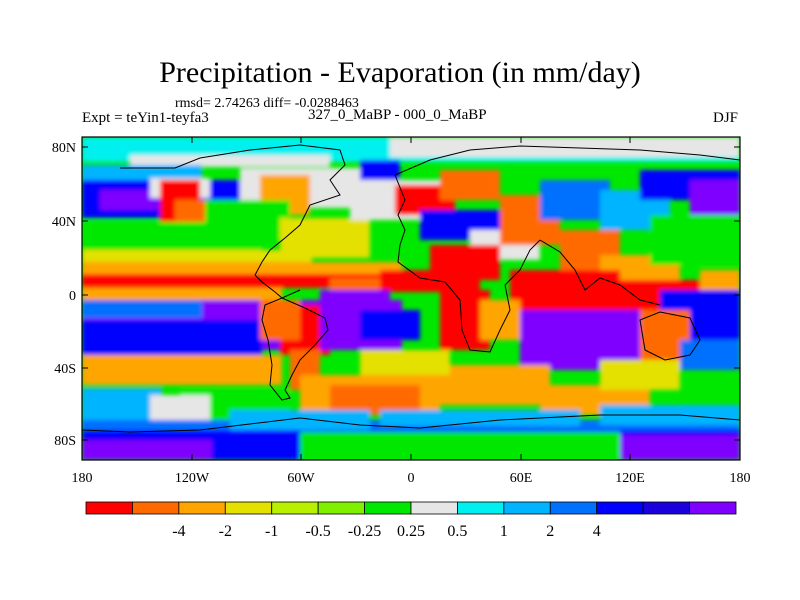 This screenshot has height=600, width=800. Describe the element at coordinates (725, 118) in the screenshot. I see `season-label: DJF` at that location.